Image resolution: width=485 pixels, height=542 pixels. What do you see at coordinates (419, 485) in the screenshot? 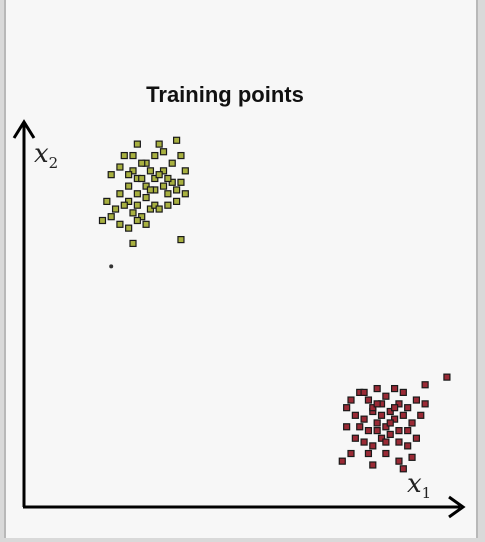
I see `x-axis-label: x1` at bounding box center [419, 485].